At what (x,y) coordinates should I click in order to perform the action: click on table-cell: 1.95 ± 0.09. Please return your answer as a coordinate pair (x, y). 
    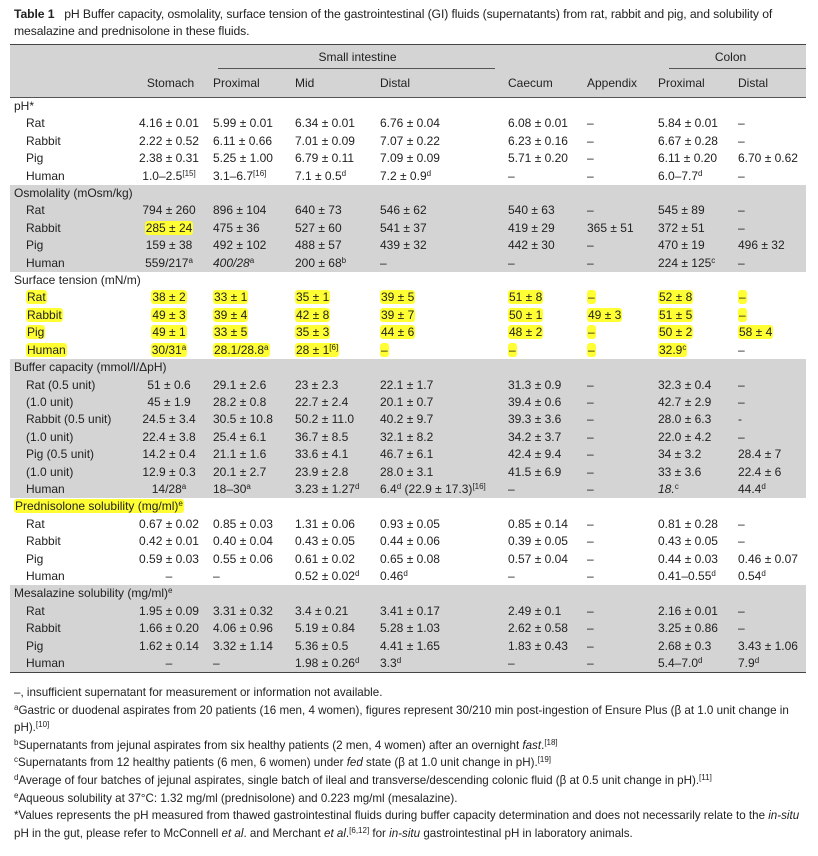
    Looking at the image, I should click on (169, 610).